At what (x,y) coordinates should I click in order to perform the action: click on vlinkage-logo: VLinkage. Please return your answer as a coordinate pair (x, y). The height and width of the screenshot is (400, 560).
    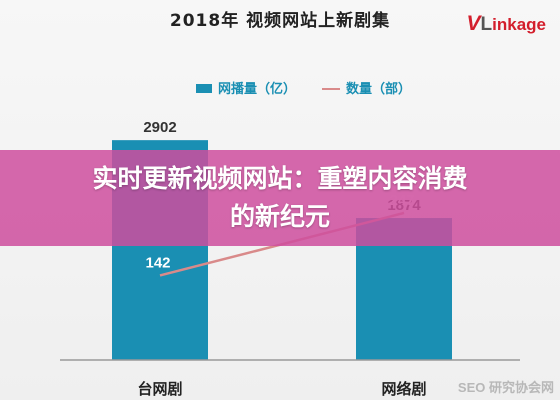
    Looking at the image, I should click on (506, 24).